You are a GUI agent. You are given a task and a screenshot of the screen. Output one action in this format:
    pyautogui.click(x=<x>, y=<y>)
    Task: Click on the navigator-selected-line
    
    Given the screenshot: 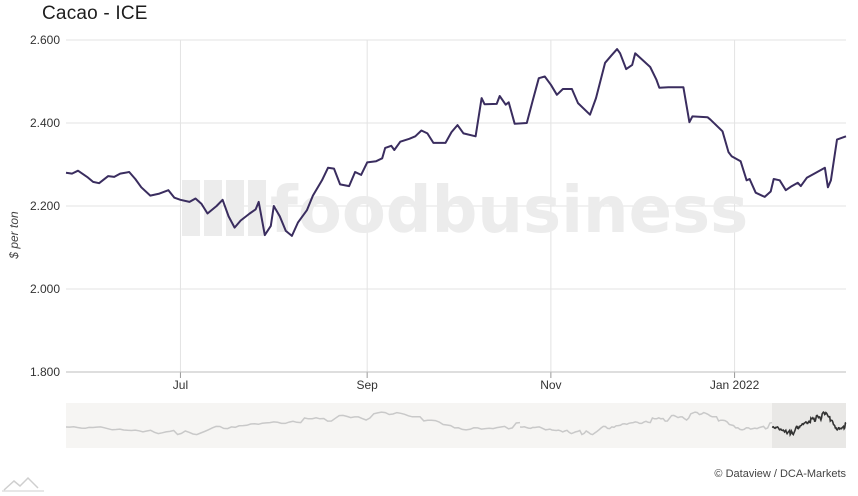 What is the action you would take?
    pyautogui.click(x=809, y=423)
    